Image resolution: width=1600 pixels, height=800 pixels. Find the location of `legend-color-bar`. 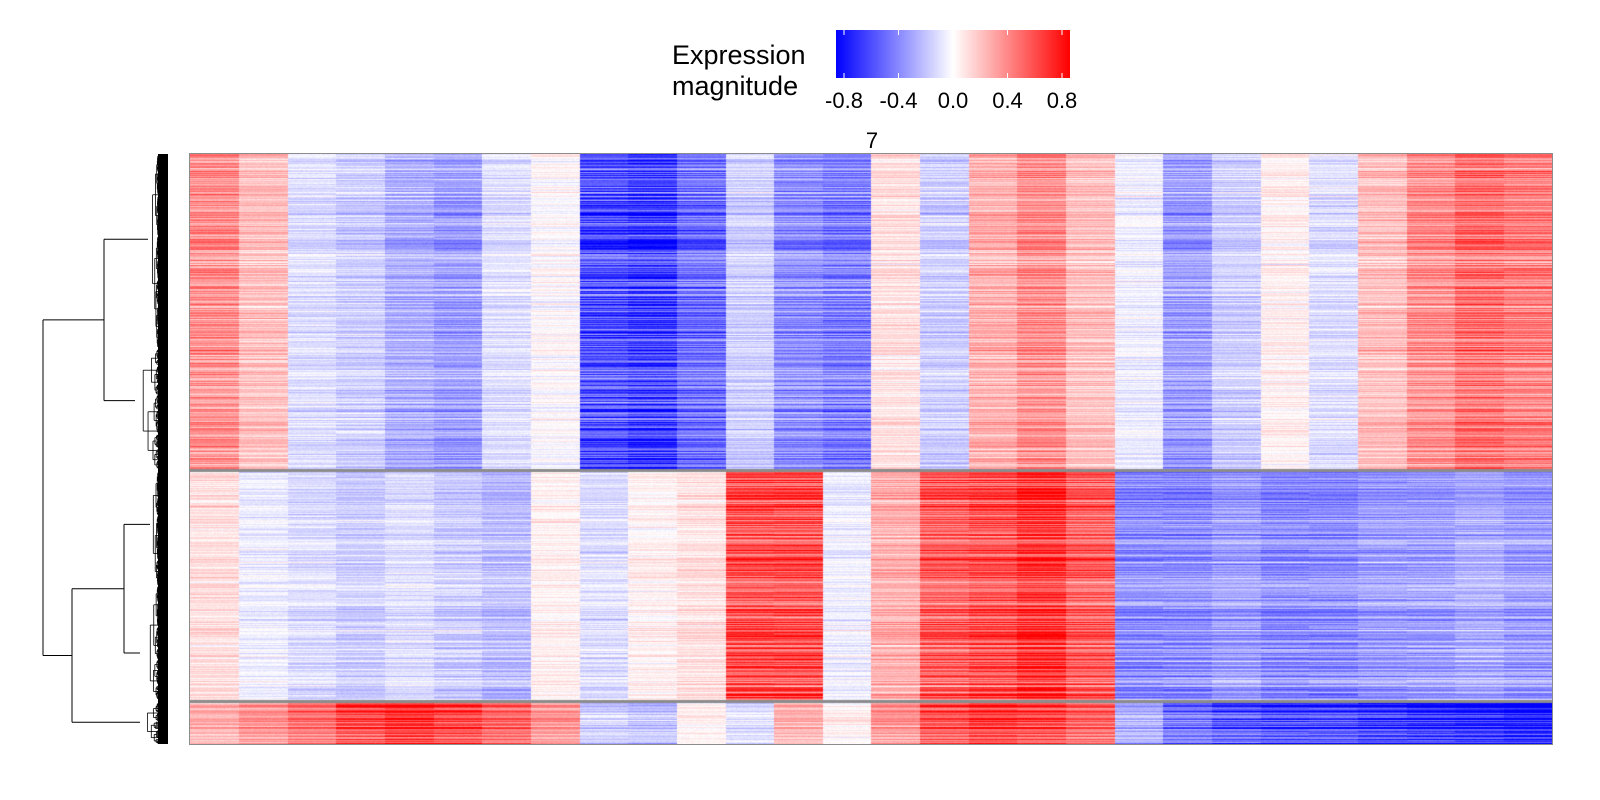

legend-color-bar is located at coordinates (953, 54).